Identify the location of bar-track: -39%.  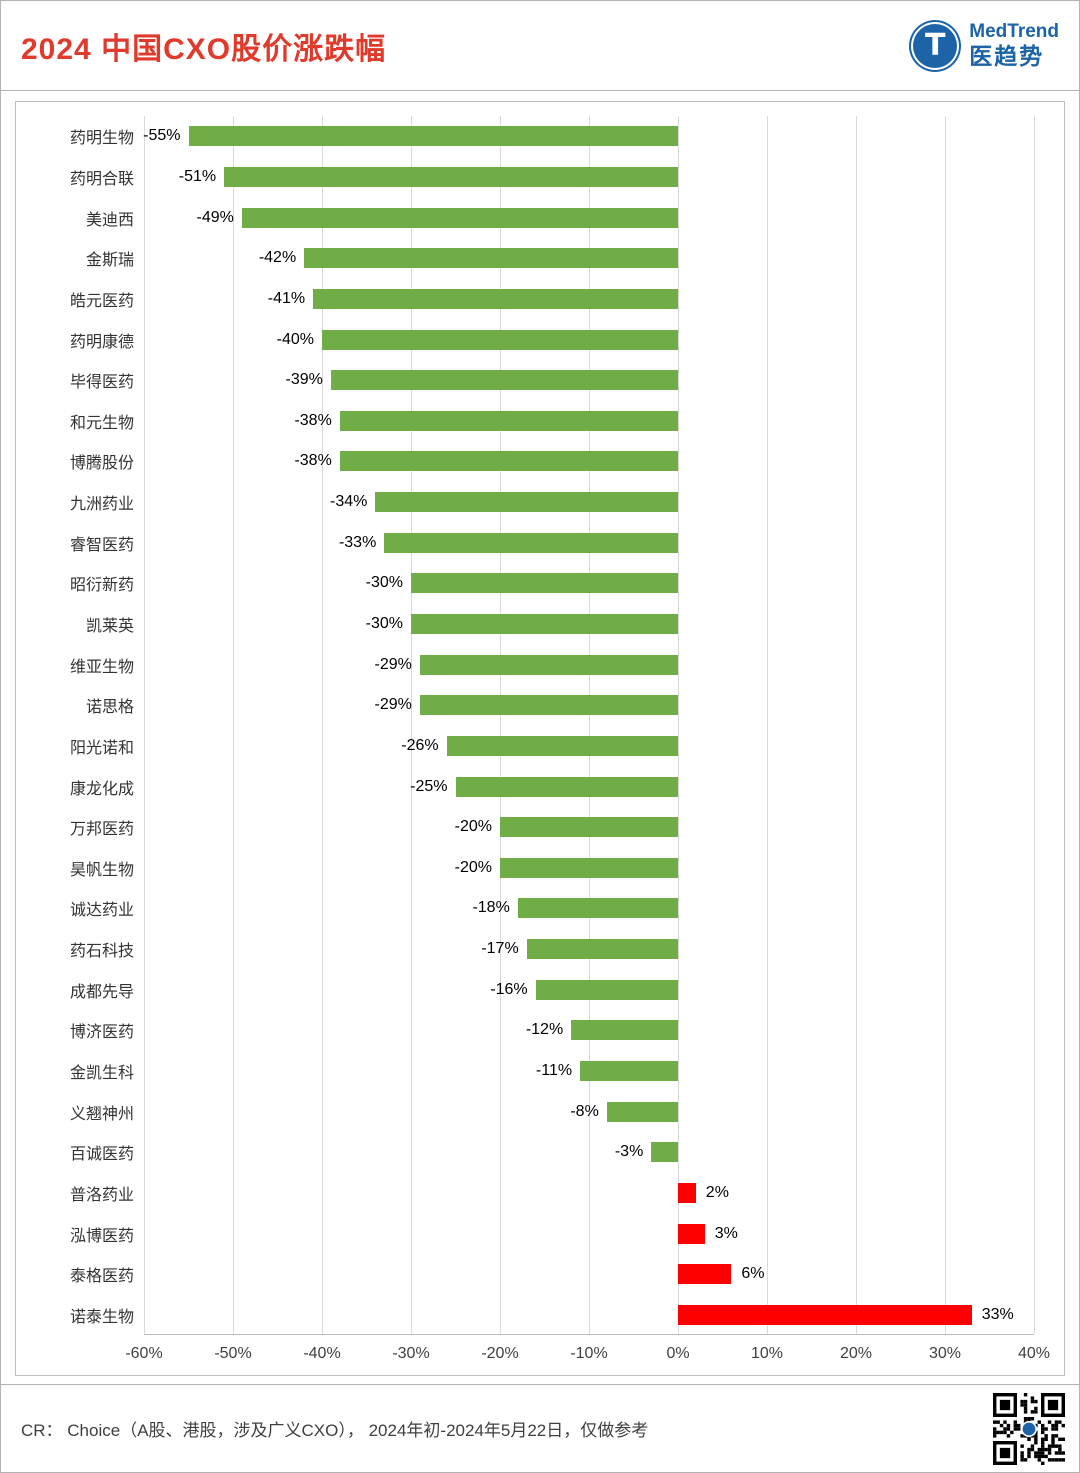
(589, 380).